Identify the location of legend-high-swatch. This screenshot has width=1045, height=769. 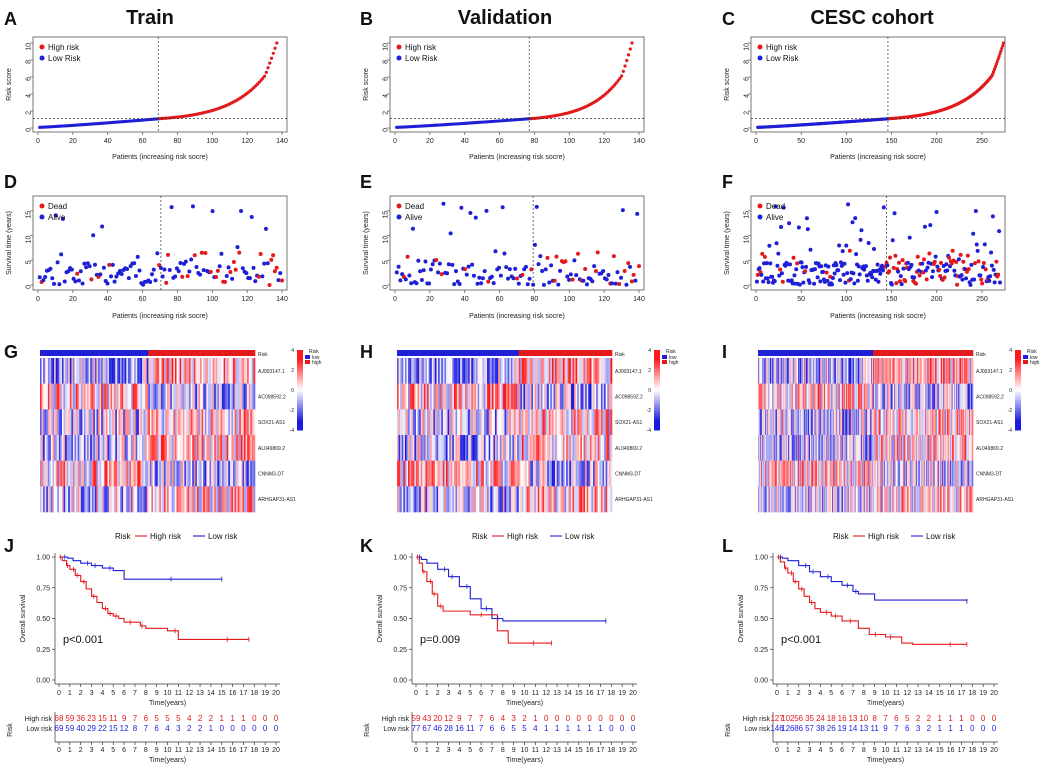
(664, 362).